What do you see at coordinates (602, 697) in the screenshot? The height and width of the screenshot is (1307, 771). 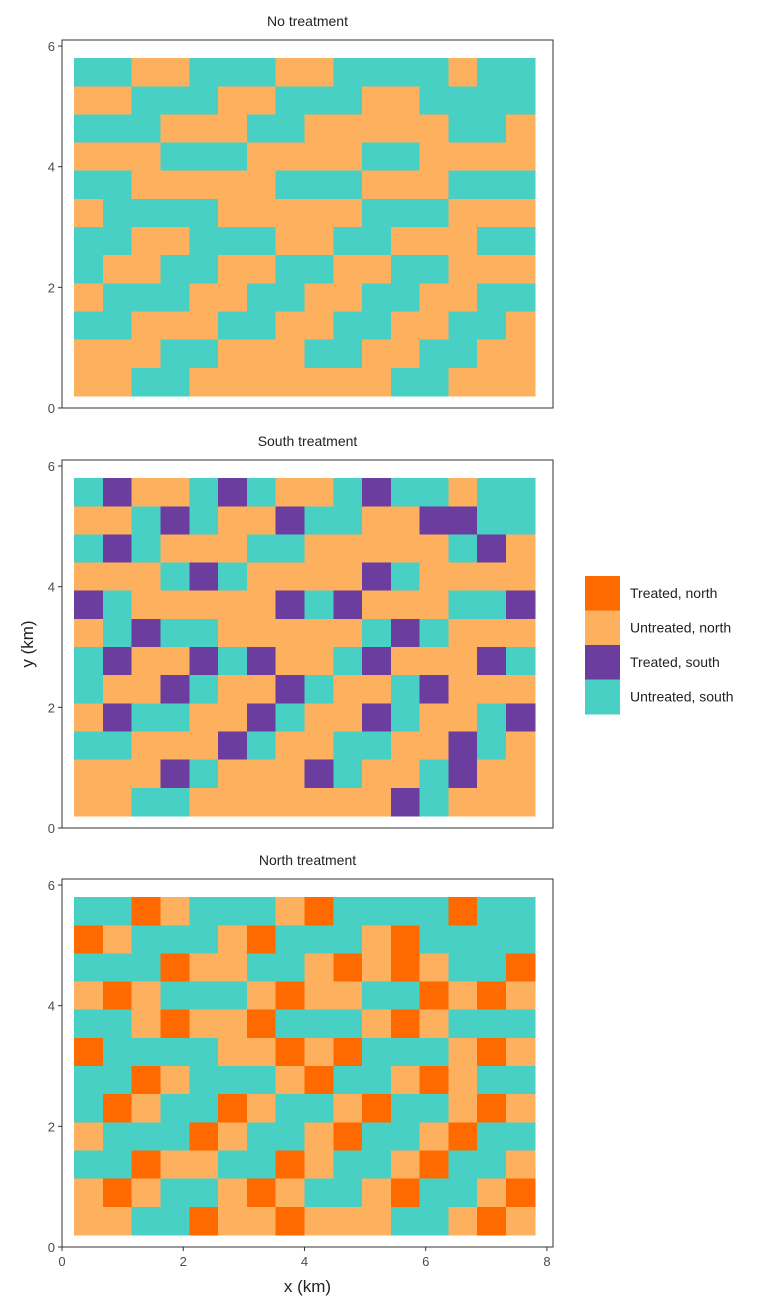 I see `legend-swatch` at bounding box center [602, 697].